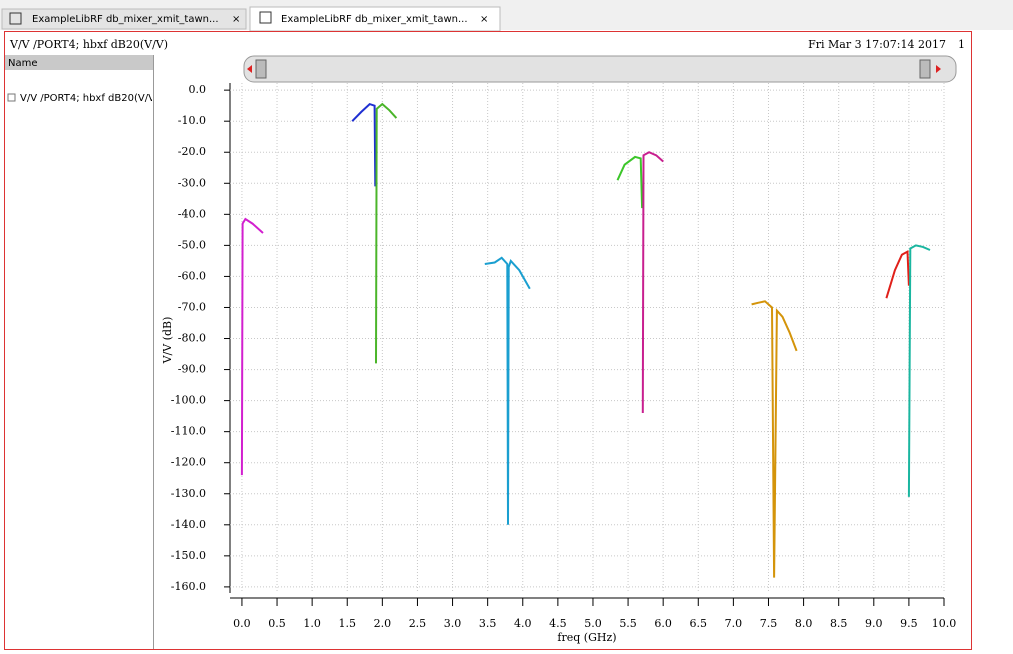  Describe the element at coordinates (88, 44) in the screenshot. I see `header-title: V/V /PORT4; hbxf dB20(V/V)` at that location.